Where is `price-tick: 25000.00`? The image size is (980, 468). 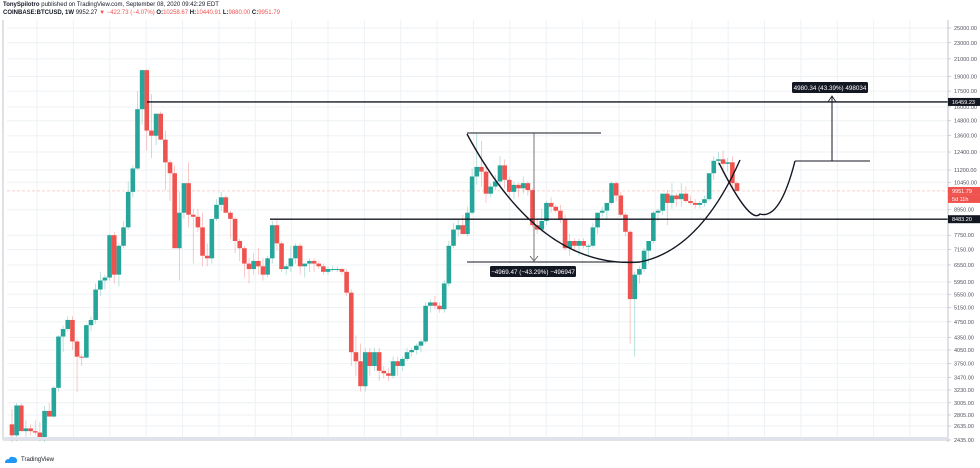 price-tick: 25000.00 is located at coordinates (965, 29).